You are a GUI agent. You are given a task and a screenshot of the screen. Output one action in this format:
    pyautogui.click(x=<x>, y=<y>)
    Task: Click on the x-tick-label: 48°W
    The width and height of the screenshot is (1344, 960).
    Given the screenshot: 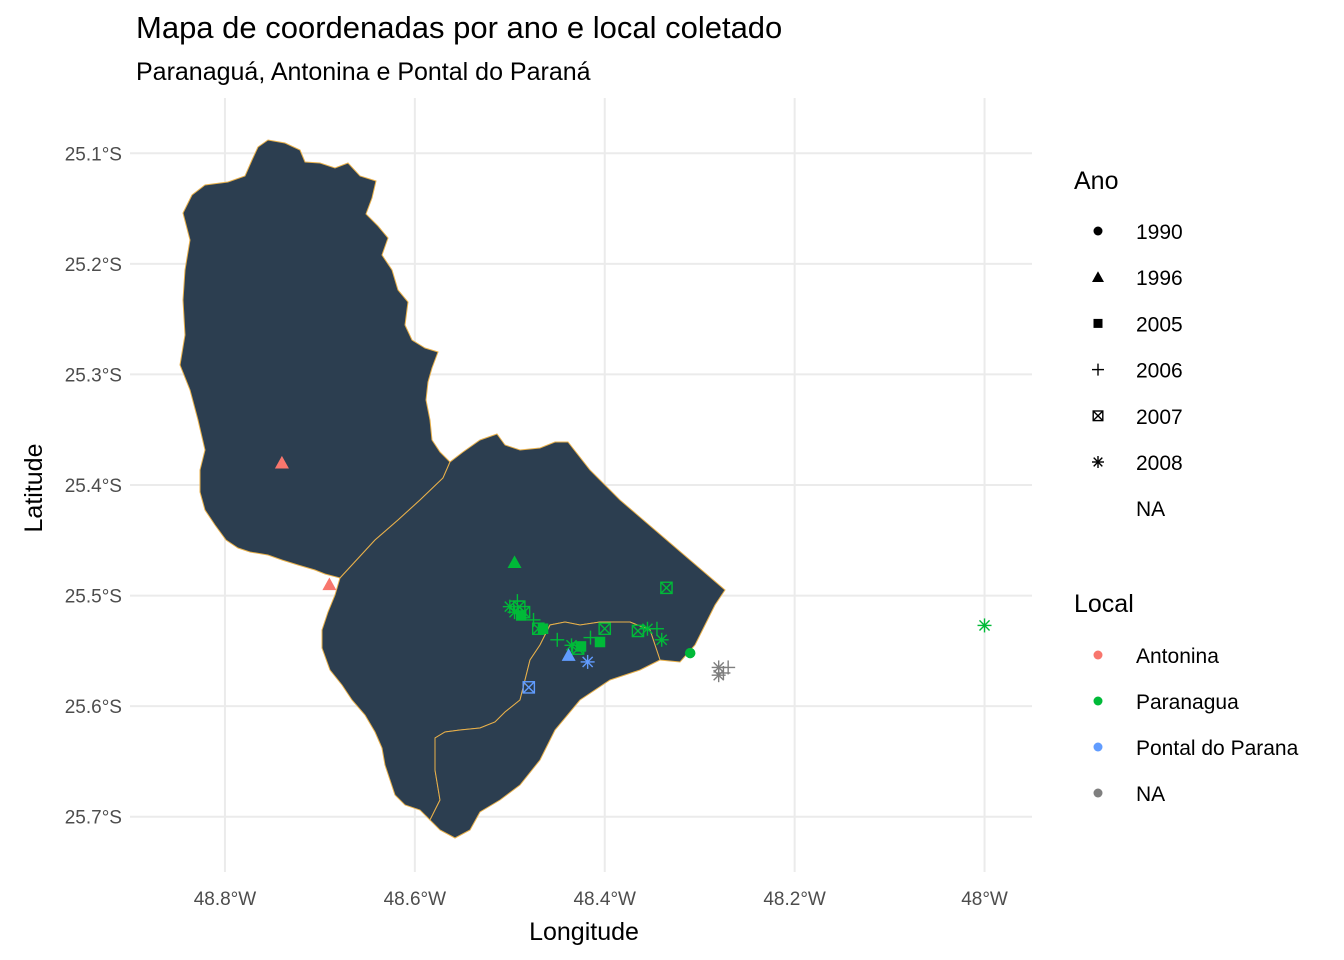 What is the action you would take?
    pyautogui.click(x=984, y=899)
    